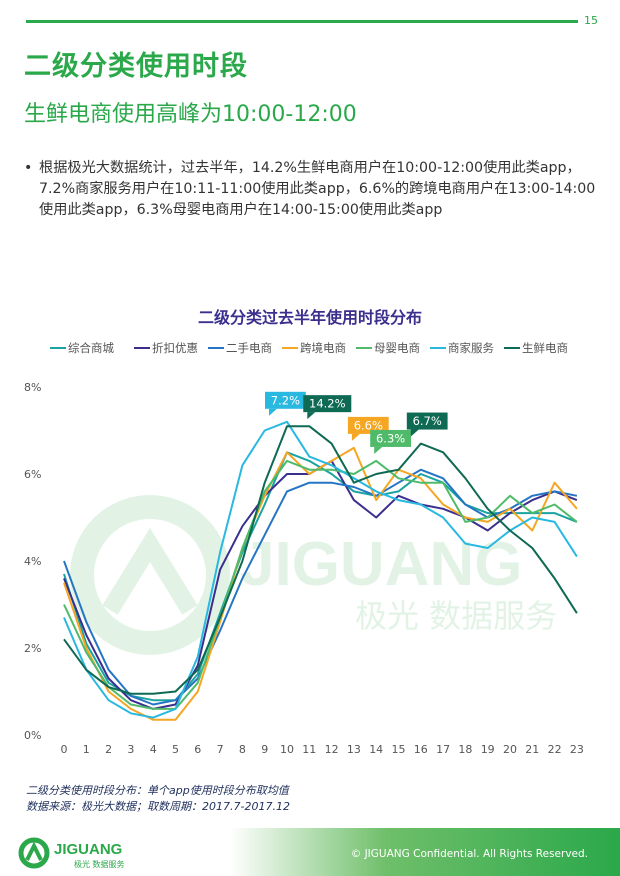  What do you see at coordinates (443, 749) in the screenshot?
I see `x-tick-label: 17` at bounding box center [443, 749].